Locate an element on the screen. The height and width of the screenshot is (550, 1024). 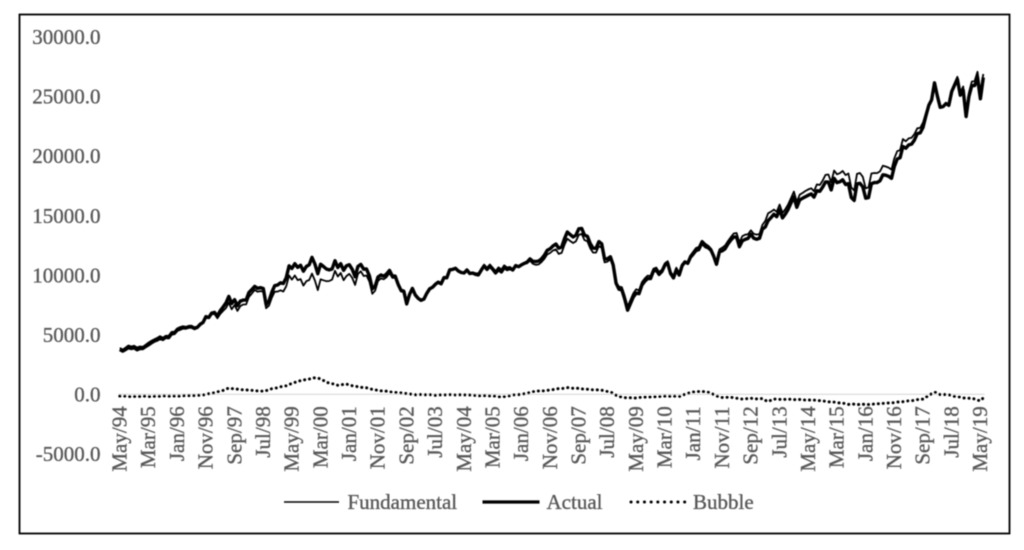
svg-text: Jan/01 is located at coordinates (349, 433).